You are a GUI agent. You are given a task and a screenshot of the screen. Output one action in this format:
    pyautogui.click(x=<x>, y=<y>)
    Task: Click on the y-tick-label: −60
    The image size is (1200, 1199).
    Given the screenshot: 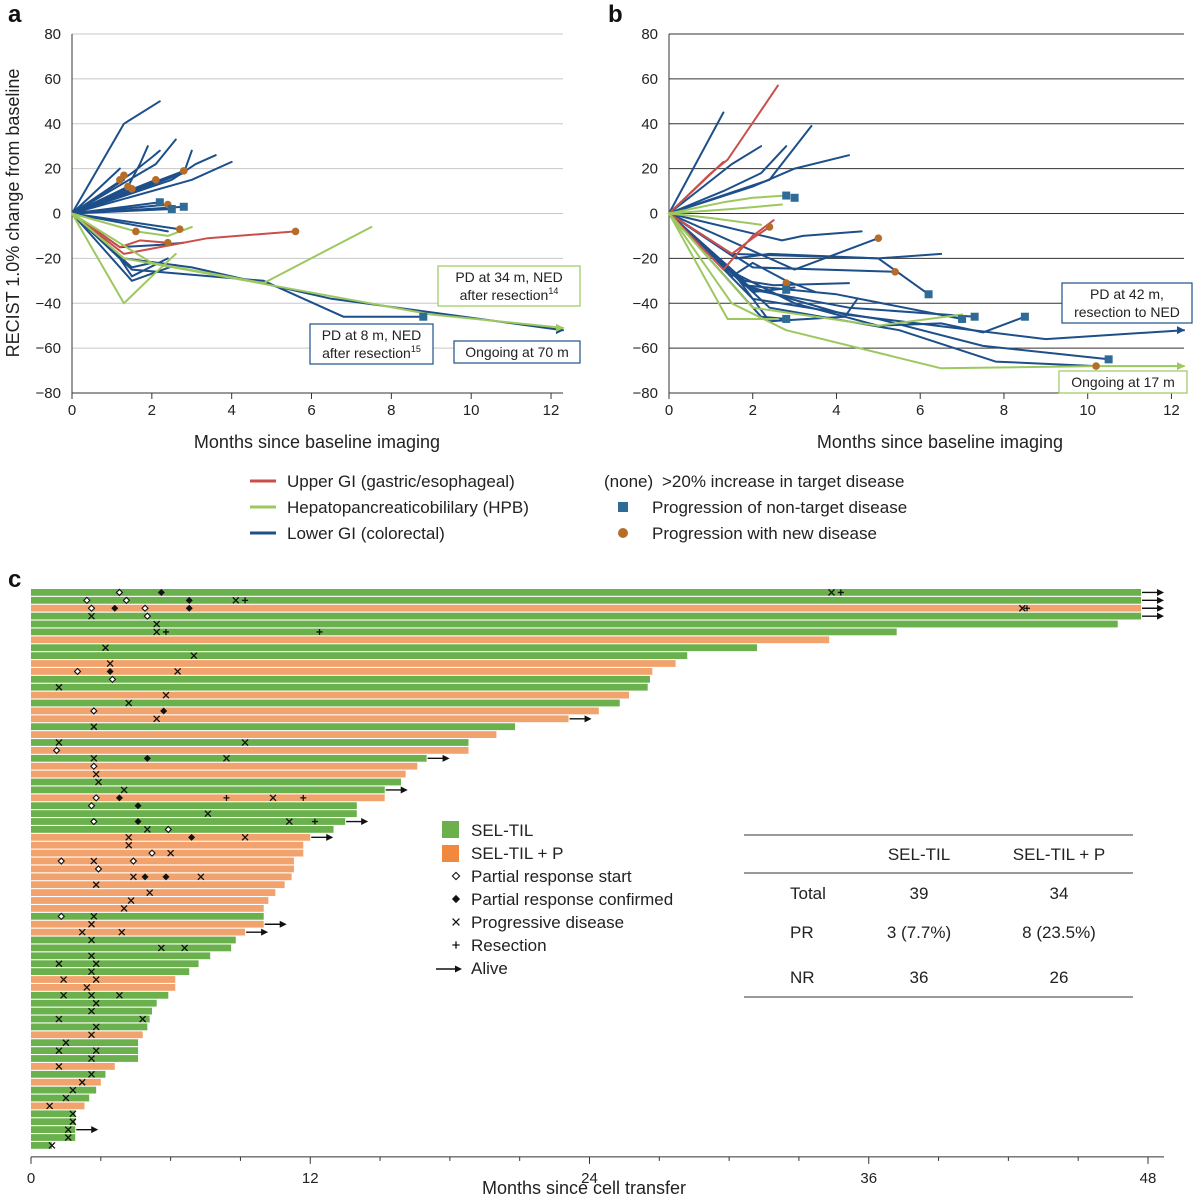 What is the action you would take?
    pyautogui.click(x=48, y=348)
    